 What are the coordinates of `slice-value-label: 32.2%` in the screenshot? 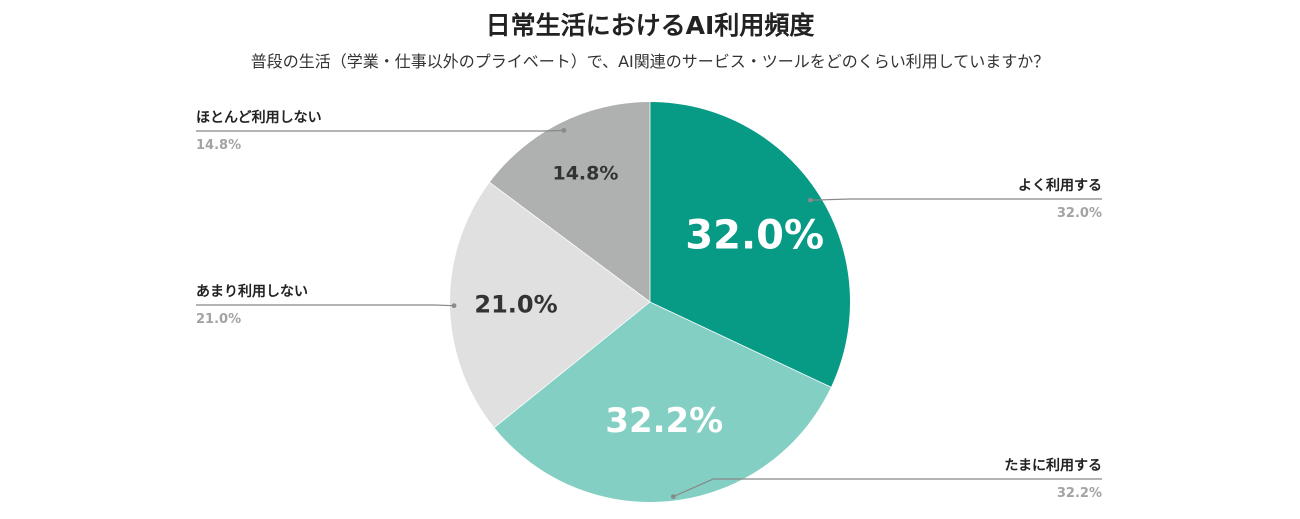 It's located at (664, 421).